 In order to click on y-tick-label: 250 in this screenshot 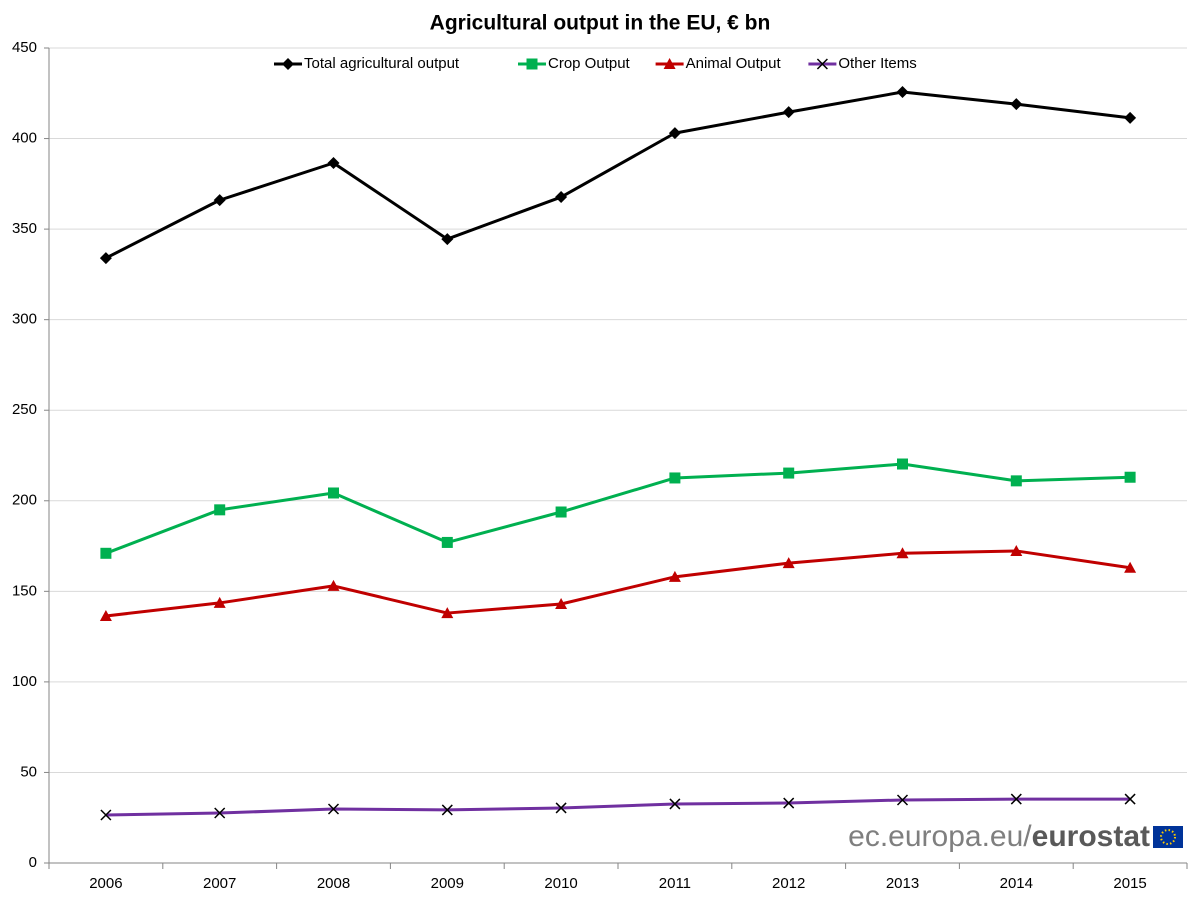, I will do `click(24, 409)`.